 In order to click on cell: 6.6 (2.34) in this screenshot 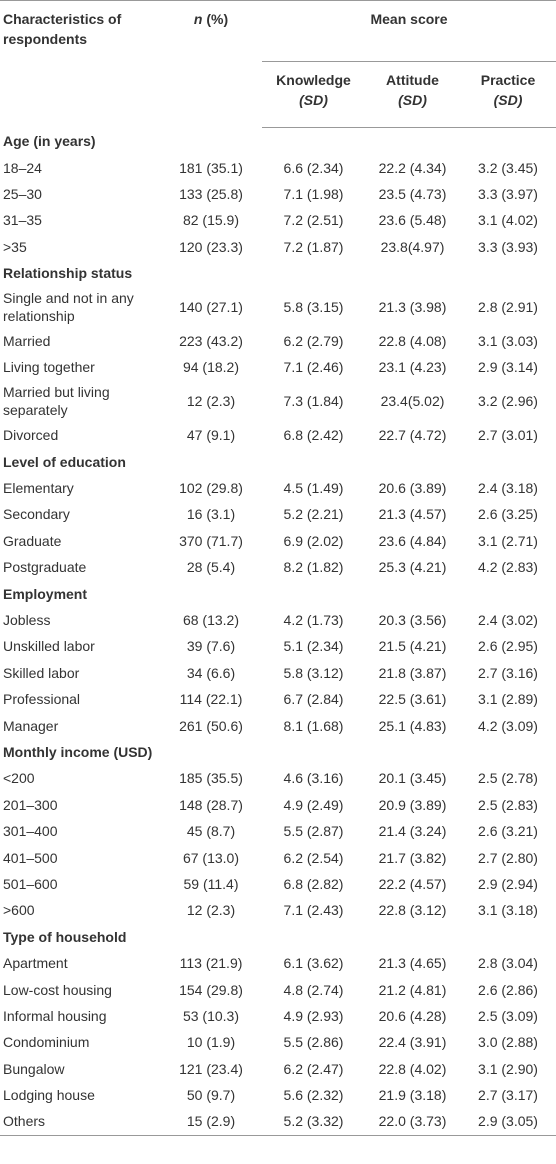, I will do `click(313, 167)`.